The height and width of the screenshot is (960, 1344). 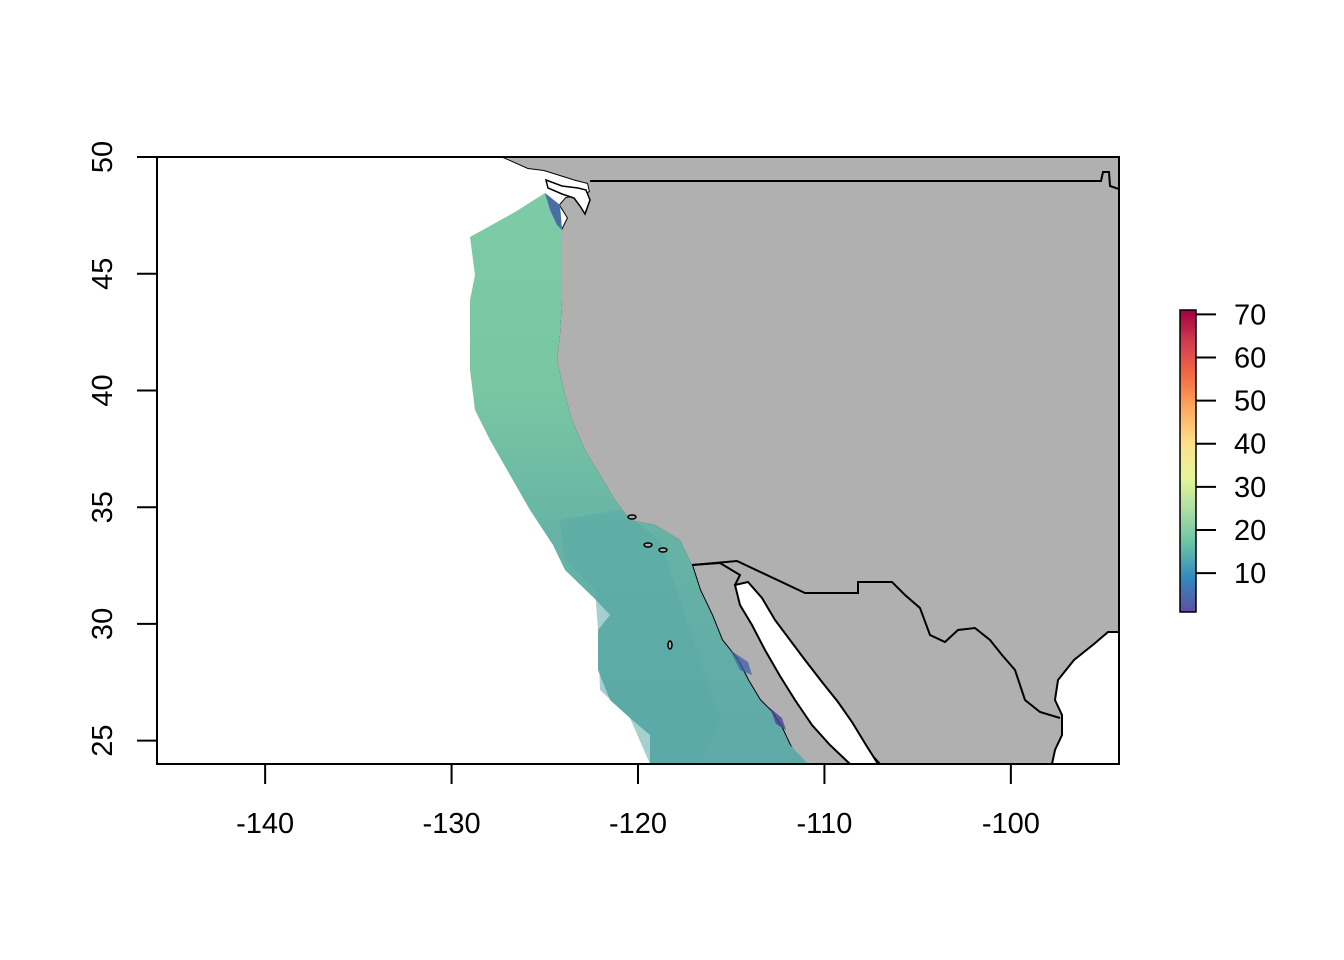 What do you see at coordinates (1188, 461) in the screenshot?
I see `legend-color-bar` at bounding box center [1188, 461].